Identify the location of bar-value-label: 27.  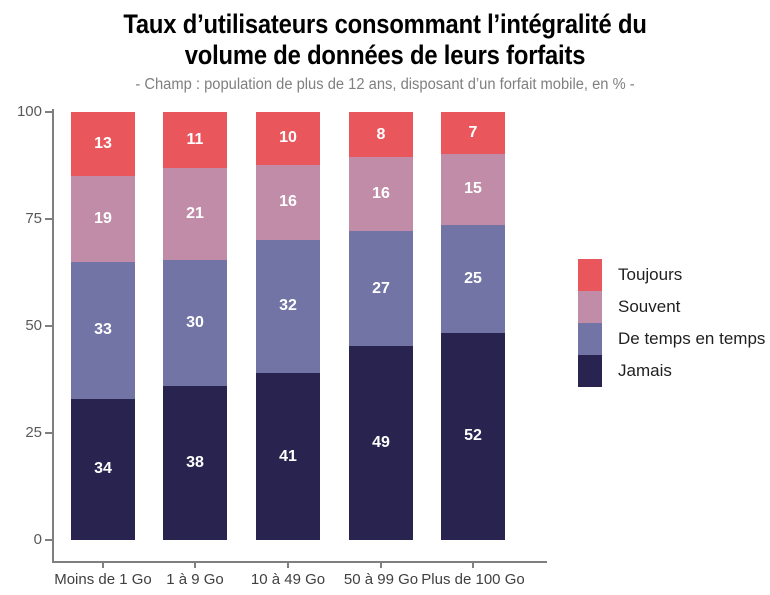
(381, 288).